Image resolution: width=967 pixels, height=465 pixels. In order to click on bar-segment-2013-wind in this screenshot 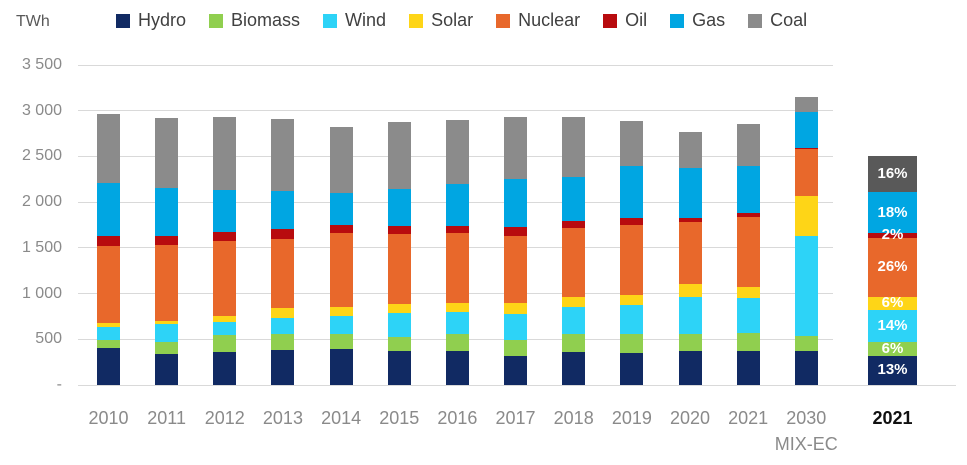, I will do `click(283, 326)`.